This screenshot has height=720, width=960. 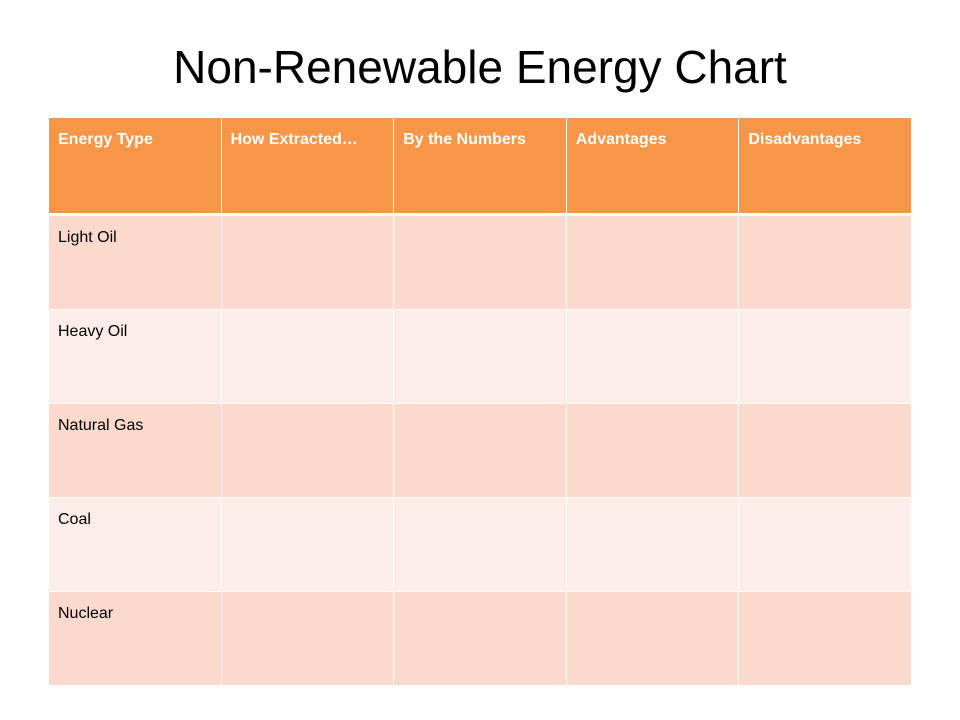 What do you see at coordinates (480, 67) in the screenshot?
I see `slide-title: Non-Renewable Energy Chart` at bounding box center [480, 67].